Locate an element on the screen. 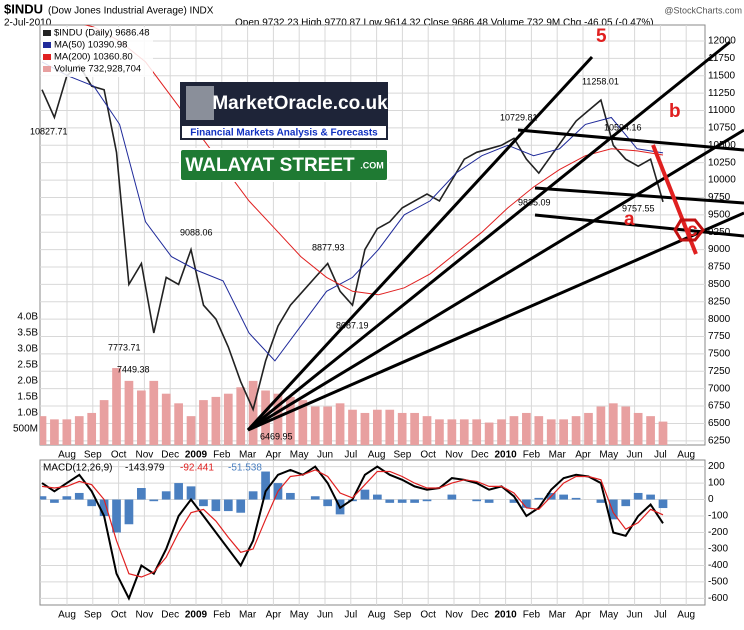 The height and width of the screenshot is (630, 744). y2-tick-label: 2.0B is located at coordinates (27, 381).